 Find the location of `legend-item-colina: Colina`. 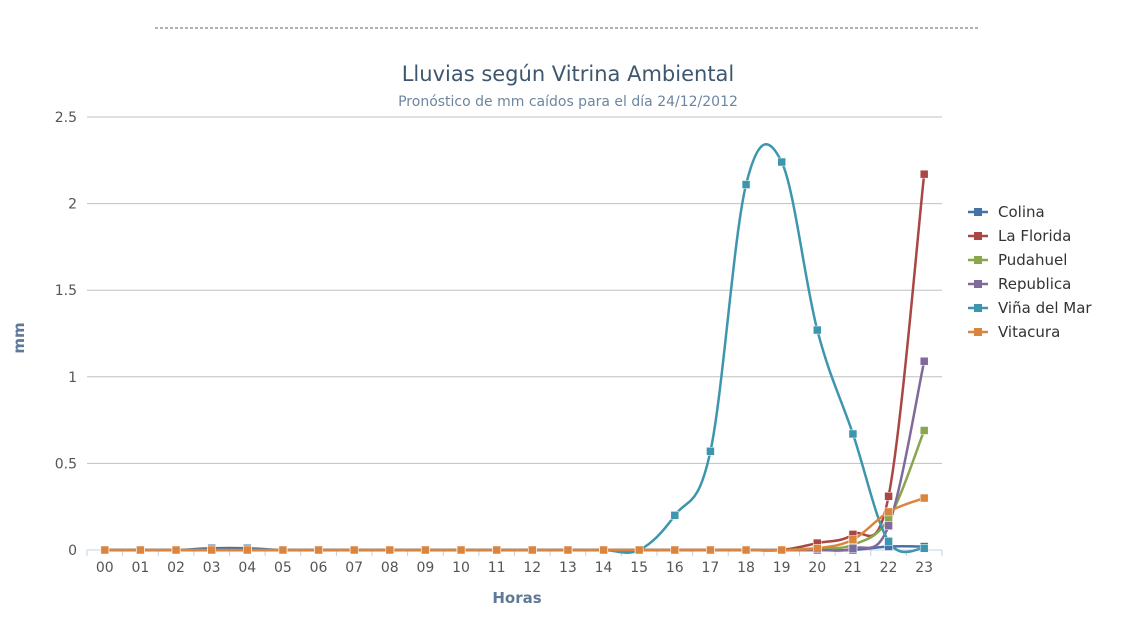

legend-item-colina: Colina is located at coordinates (1006, 212).